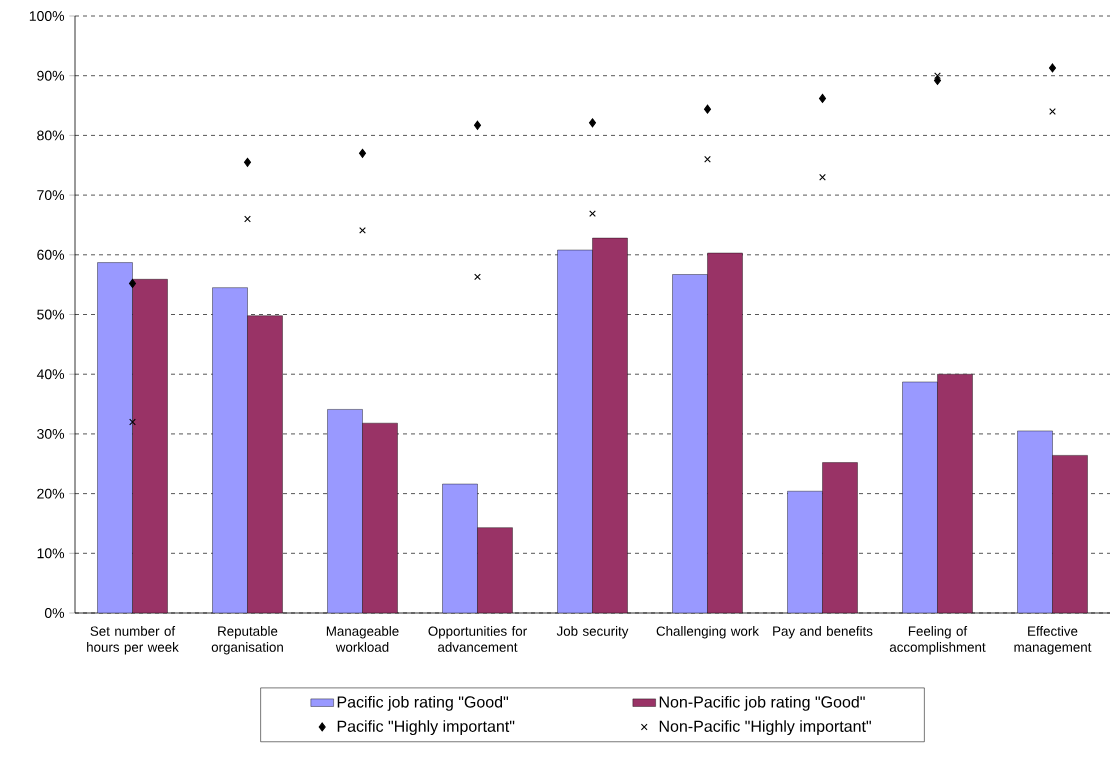  Describe the element at coordinates (707, 632) in the screenshot. I see `x-tick-label: Challenging work` at that location.